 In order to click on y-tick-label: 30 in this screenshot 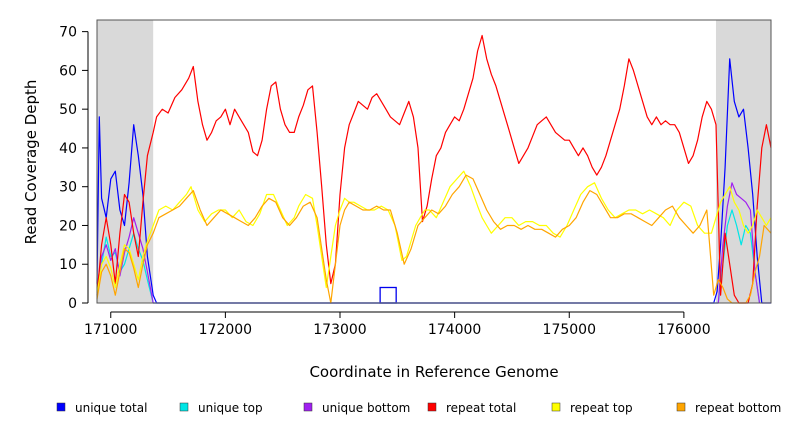, I will do `click(68, 188)`.